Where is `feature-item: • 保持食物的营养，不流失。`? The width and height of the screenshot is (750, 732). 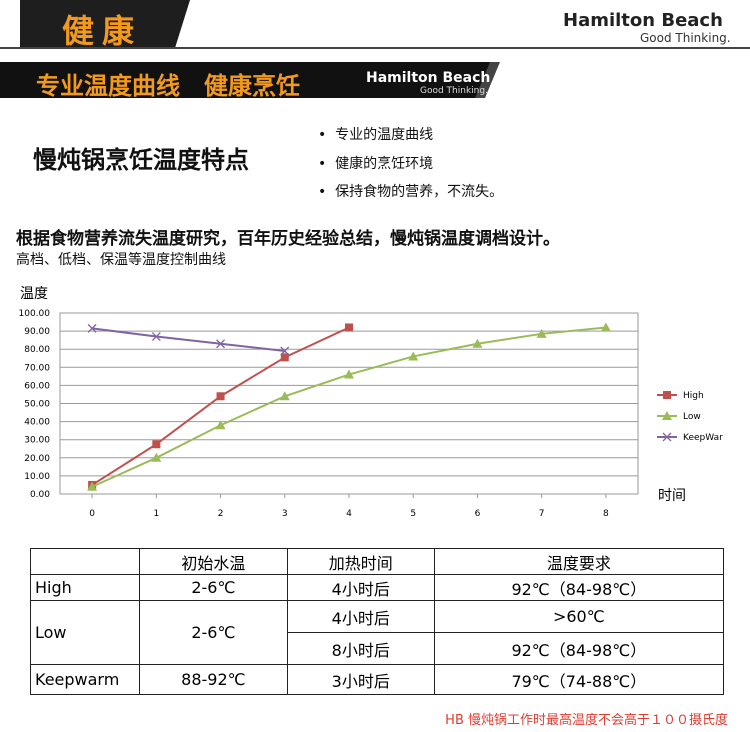 feature-item: • 保持食物的营养，不流失。 is located at coordinates (411, 192).